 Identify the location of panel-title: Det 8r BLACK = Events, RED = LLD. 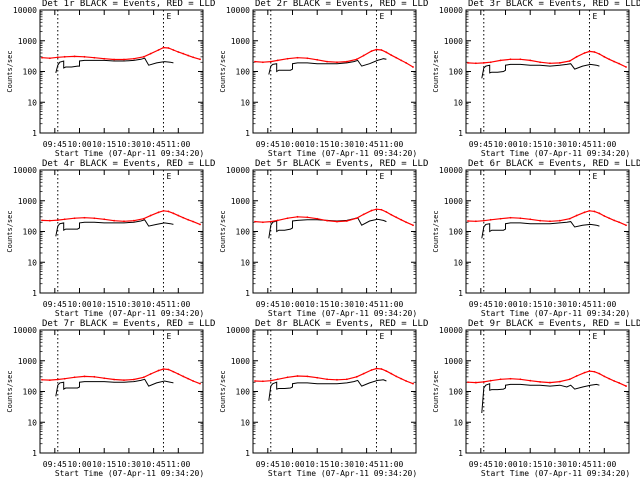
(341, 324).